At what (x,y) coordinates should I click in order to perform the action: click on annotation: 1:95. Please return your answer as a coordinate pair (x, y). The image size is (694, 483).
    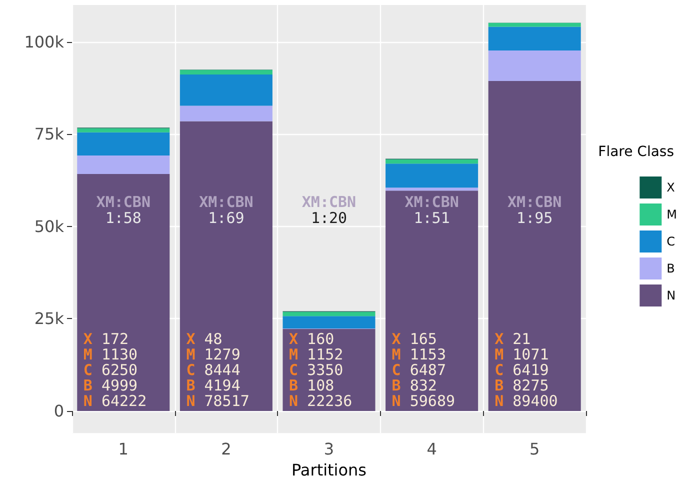
    Looking at the image, I should click on (534, 217).